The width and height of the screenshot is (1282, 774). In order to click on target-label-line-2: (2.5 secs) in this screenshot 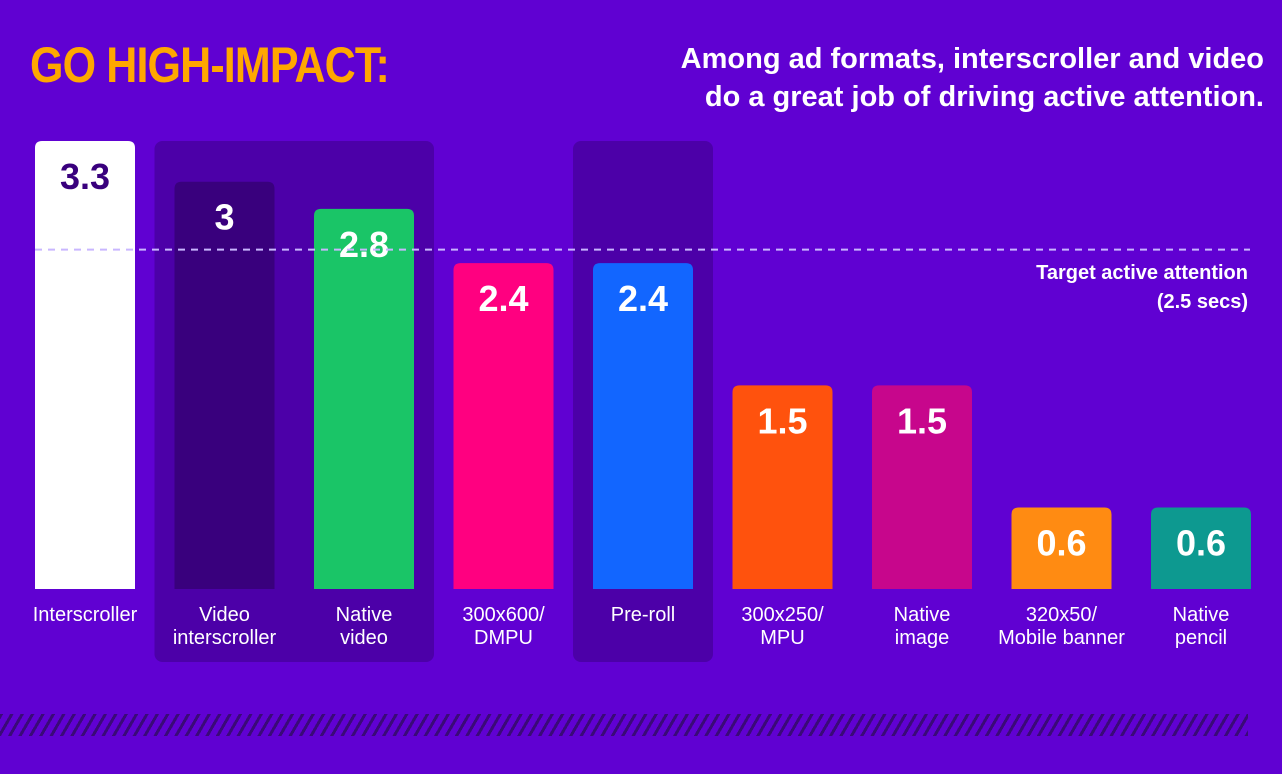, I will do `click(1202, 302)`.